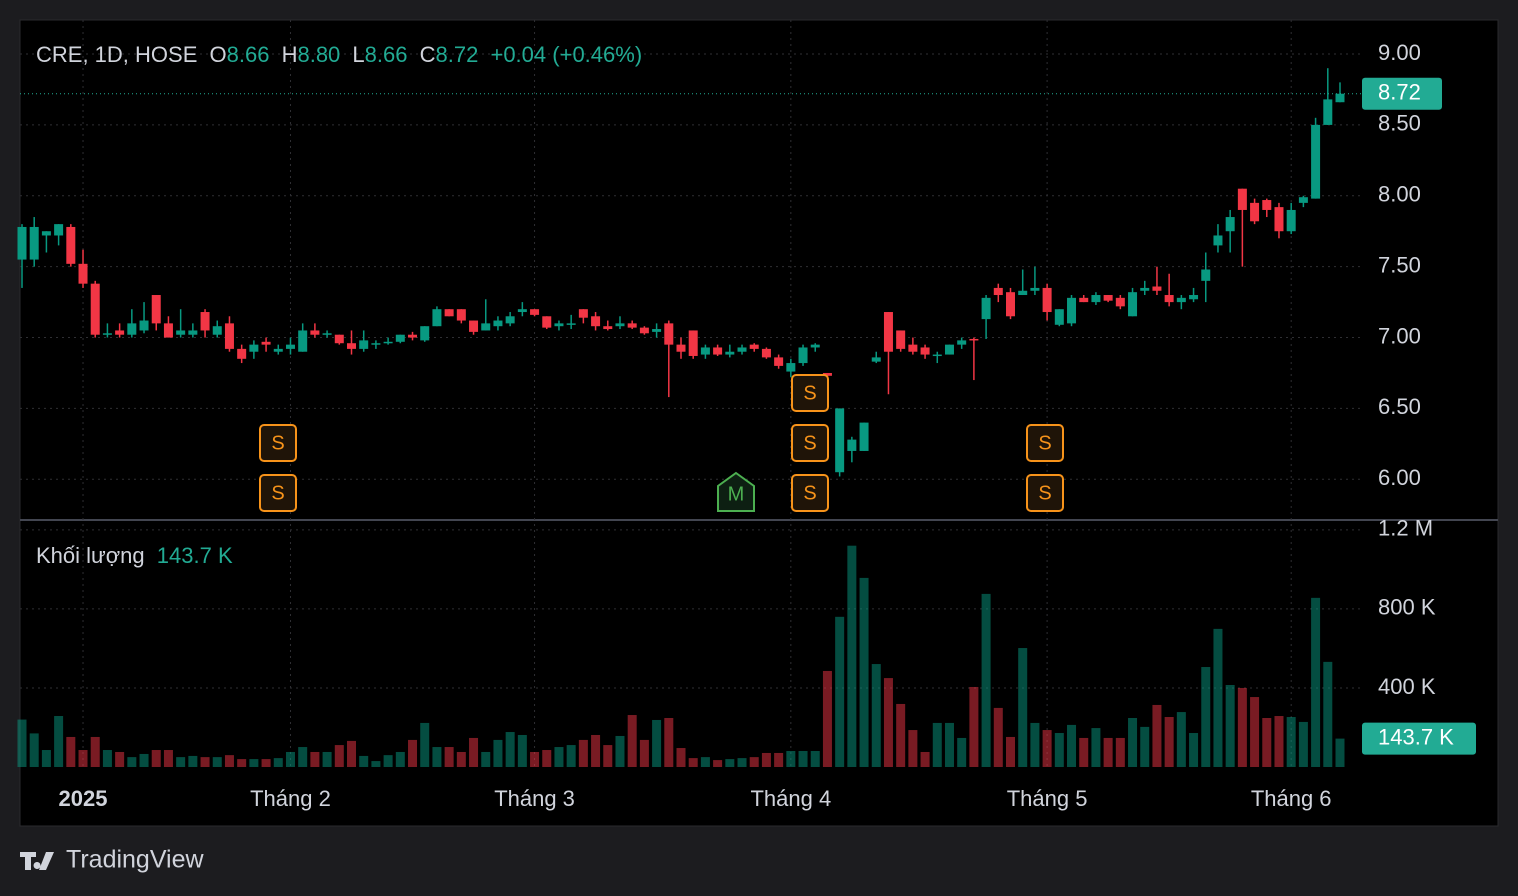 This screenshot has width=1518, height=896. Describe the element at coordinates (518, 54) in the screenshot. I see `change: +0.04` at that location.